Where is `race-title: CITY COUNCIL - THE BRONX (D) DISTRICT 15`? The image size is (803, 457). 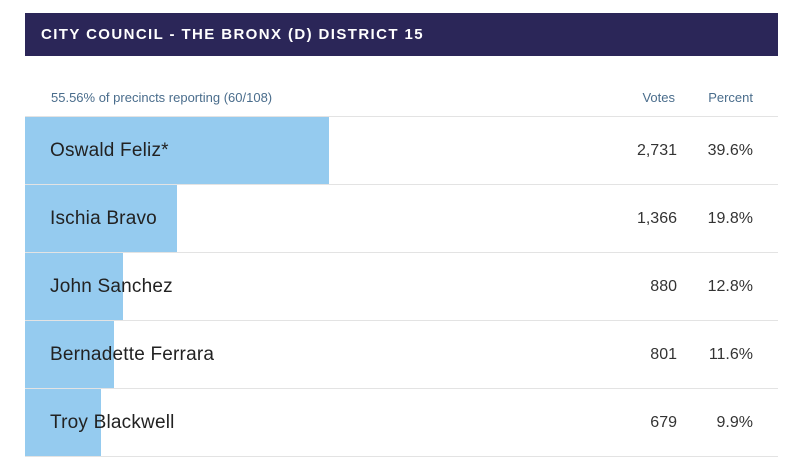 race-title: CITY COUNCIL - THE BRONX (D) DISTRICT 15 is located at coordinates (232, 34).